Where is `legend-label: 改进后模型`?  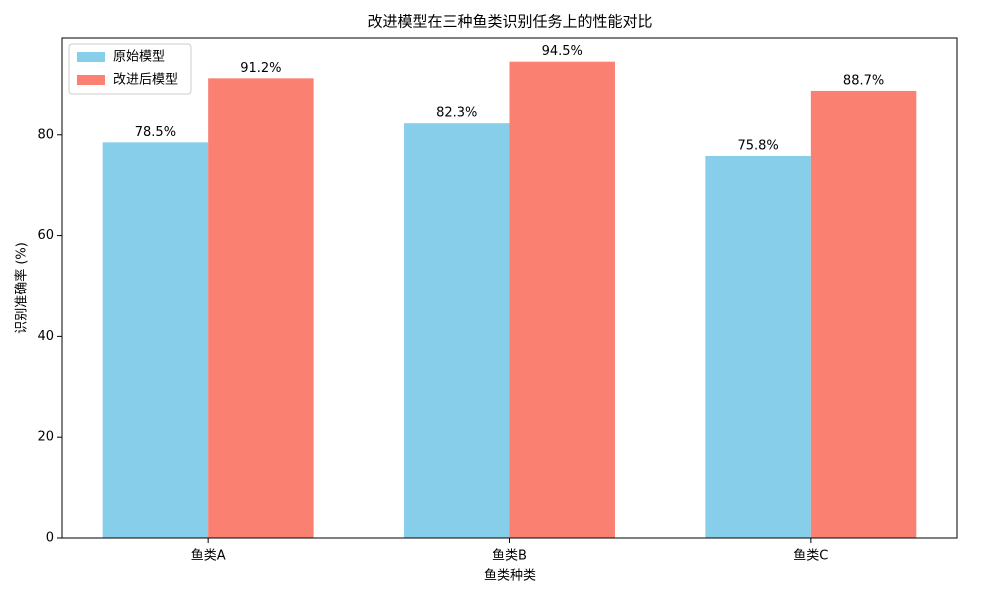
legend-label: 改进后模型 is located at coordinates (145, 80).